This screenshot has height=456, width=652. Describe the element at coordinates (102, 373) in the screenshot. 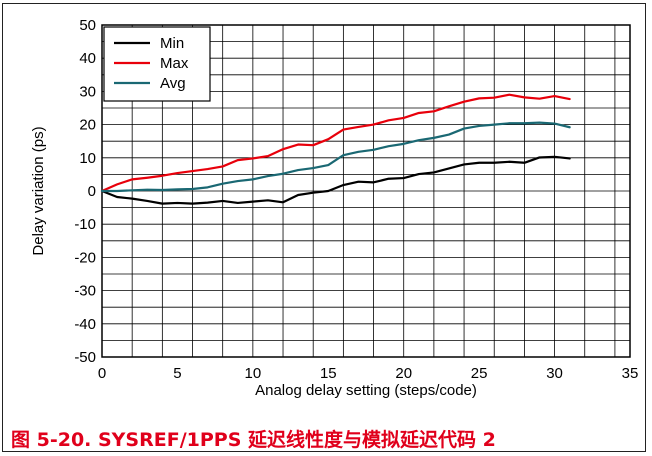

I see `x-tick-label: 0` at that location.